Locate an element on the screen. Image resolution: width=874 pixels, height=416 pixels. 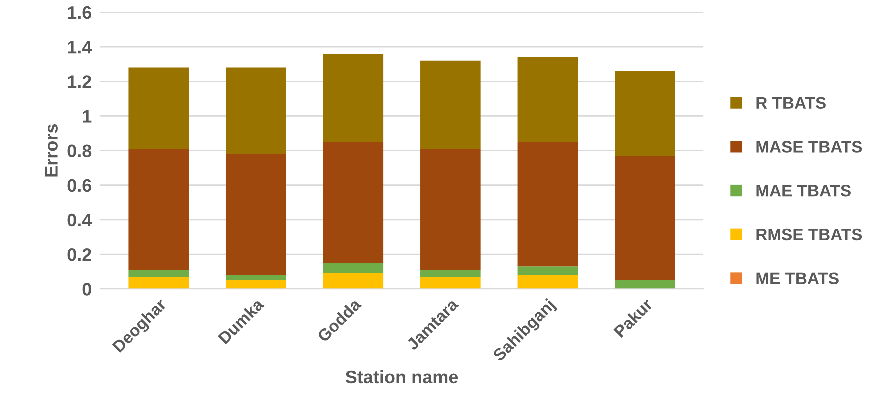
y-tick-label: 0.2 is located at coordinates (80, 255).